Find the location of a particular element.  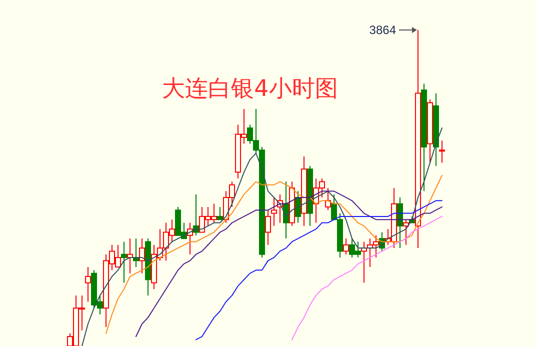

text: 大连白银4小时图 is located at coordinates (250, 89).